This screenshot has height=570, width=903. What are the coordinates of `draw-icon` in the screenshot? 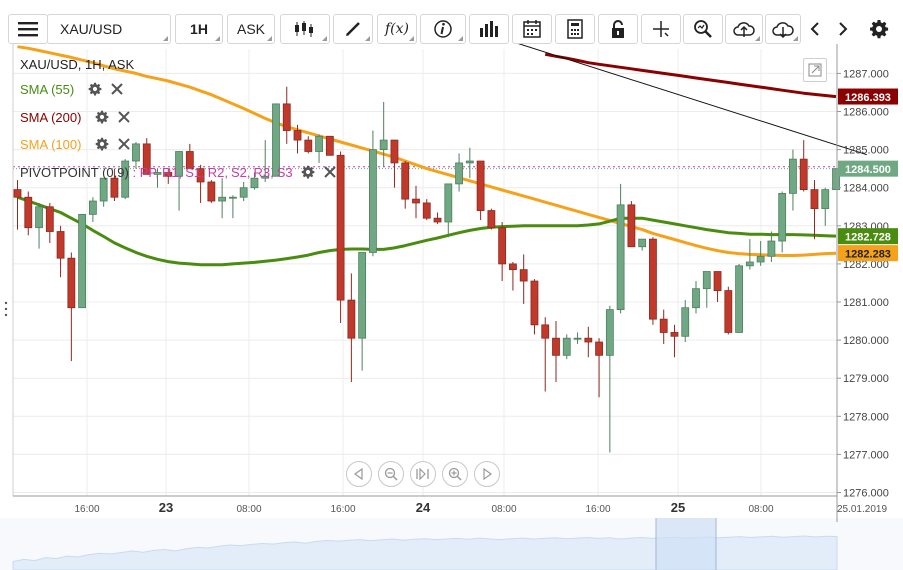 It's located at (353, 29).